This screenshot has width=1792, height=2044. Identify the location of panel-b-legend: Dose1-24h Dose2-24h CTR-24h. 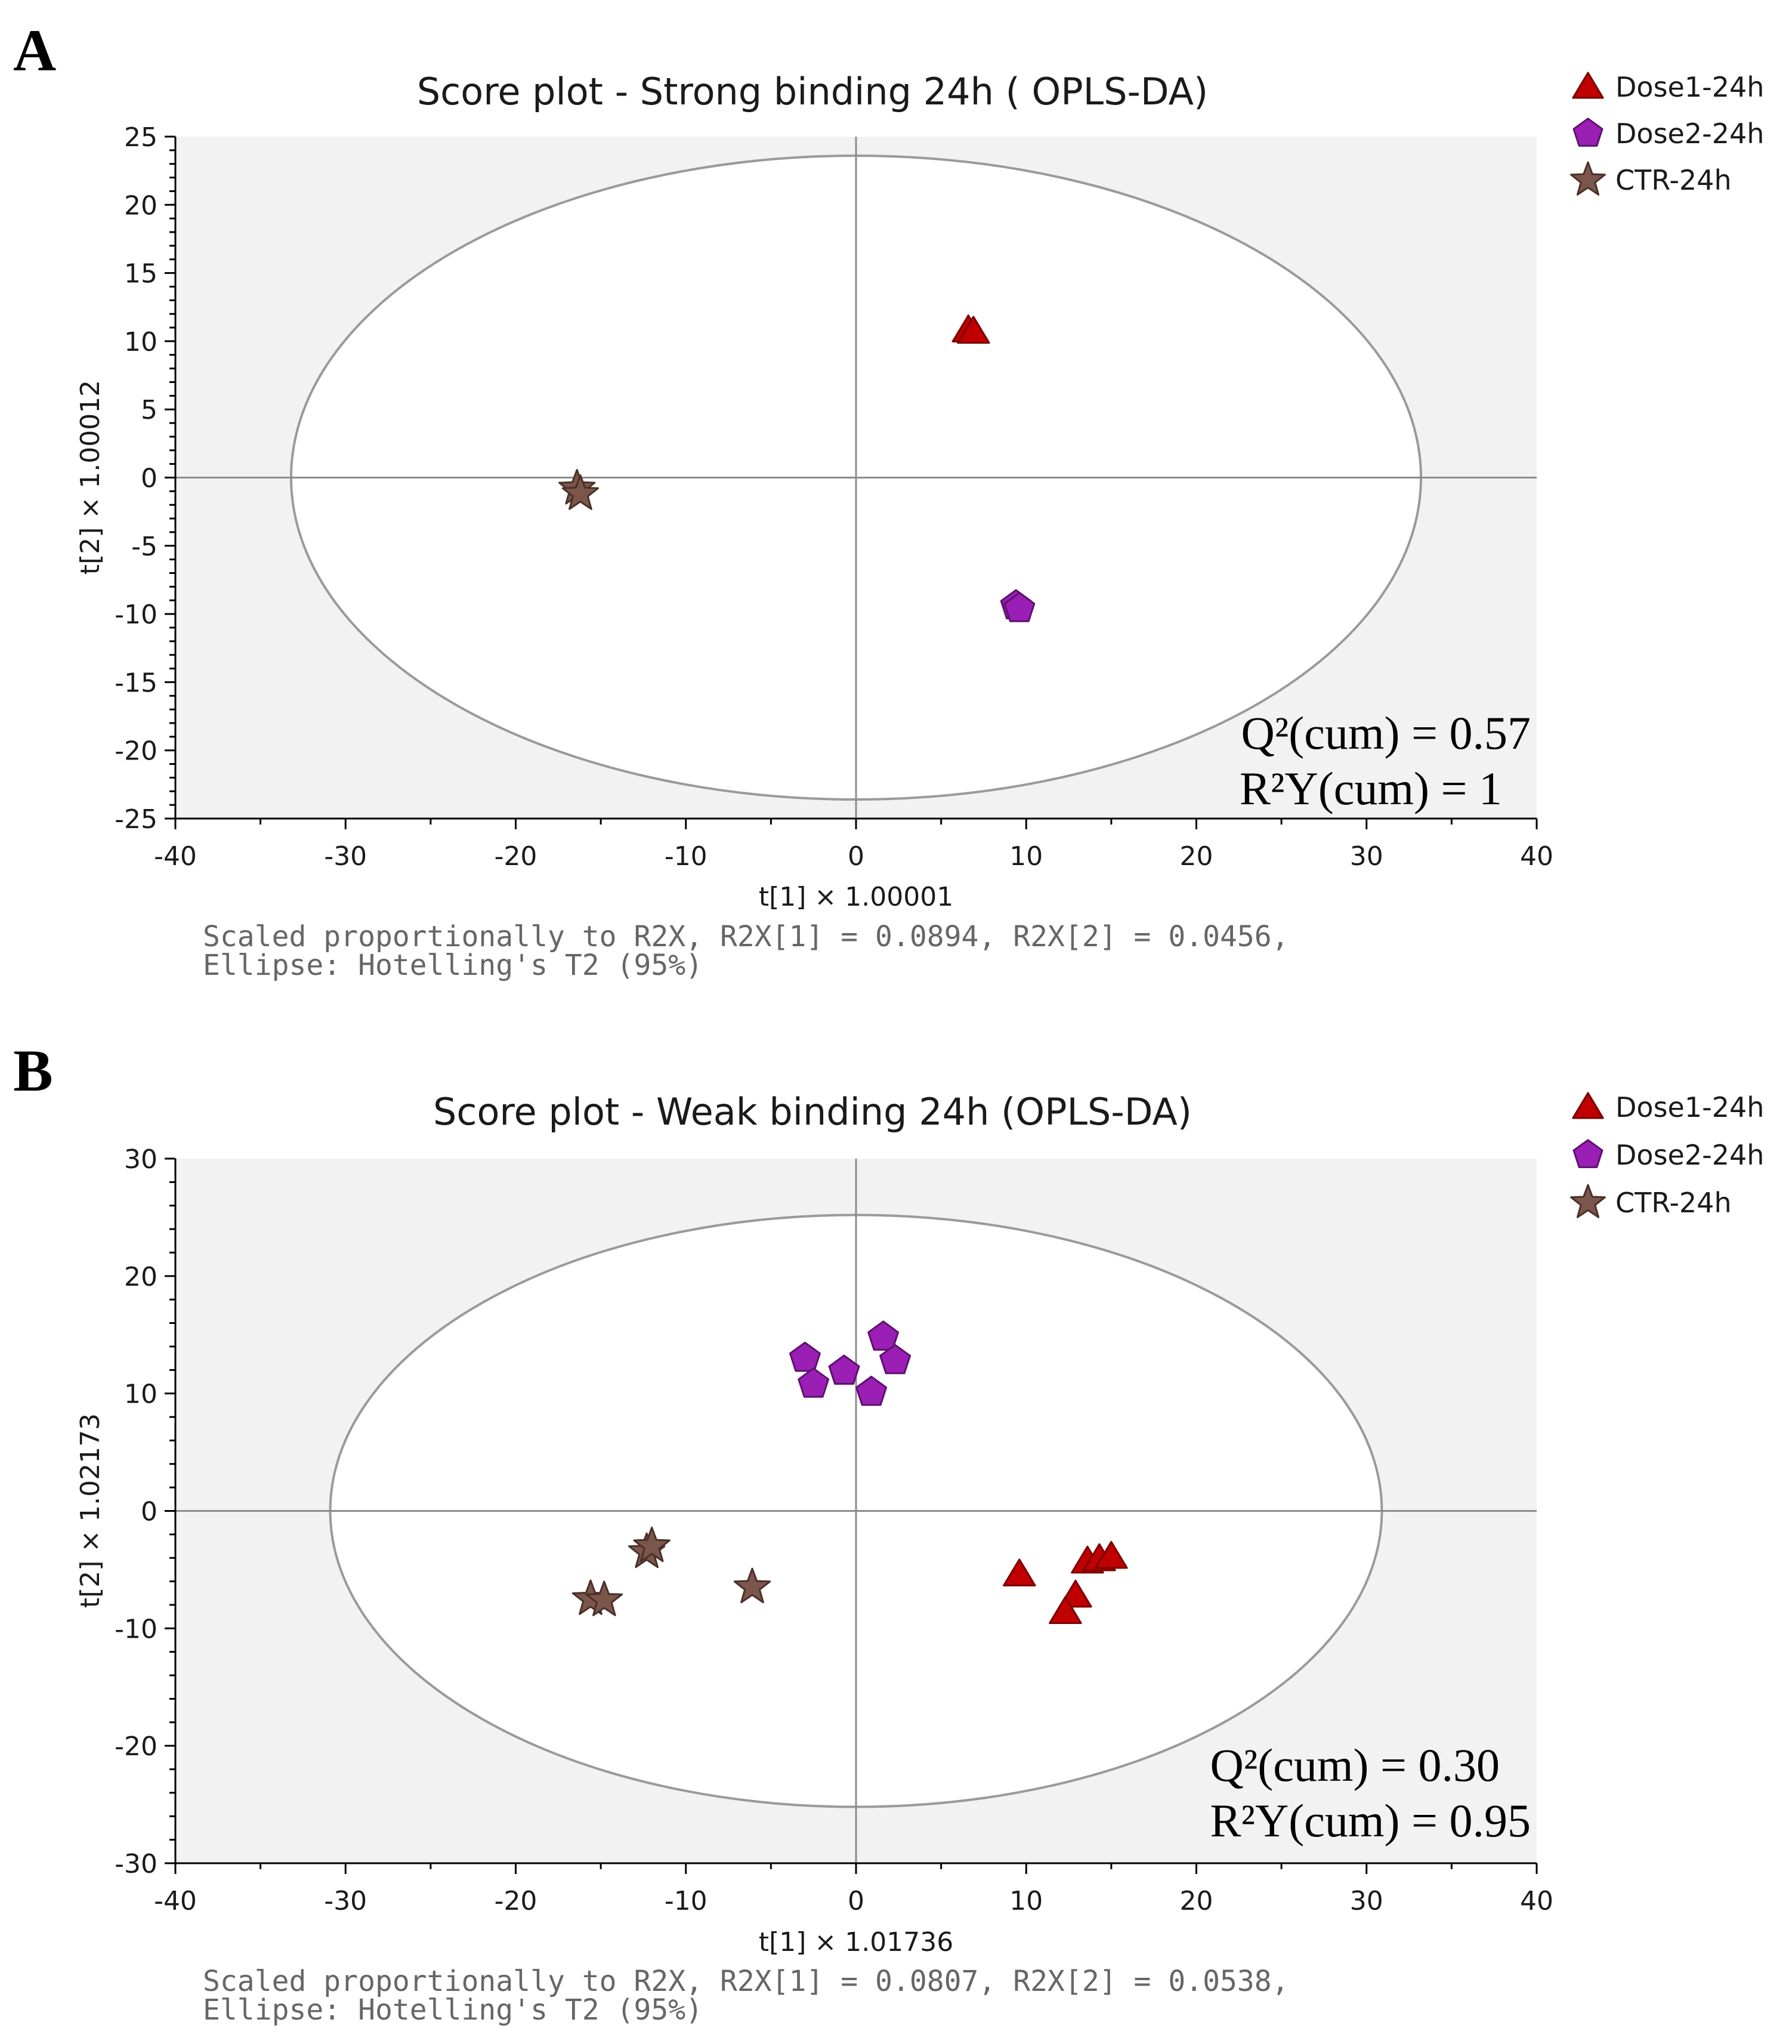
(1667, 1155).